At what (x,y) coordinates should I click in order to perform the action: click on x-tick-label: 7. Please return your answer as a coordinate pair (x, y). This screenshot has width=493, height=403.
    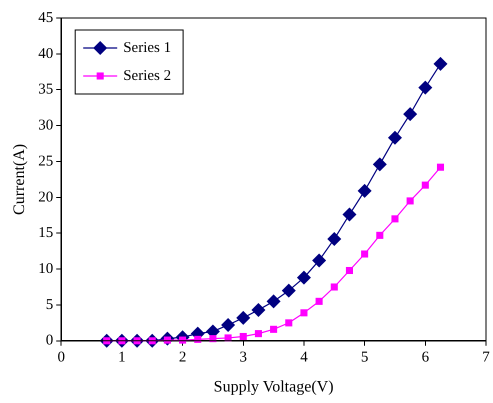
    Looking at the image, I should click on (486, 358).